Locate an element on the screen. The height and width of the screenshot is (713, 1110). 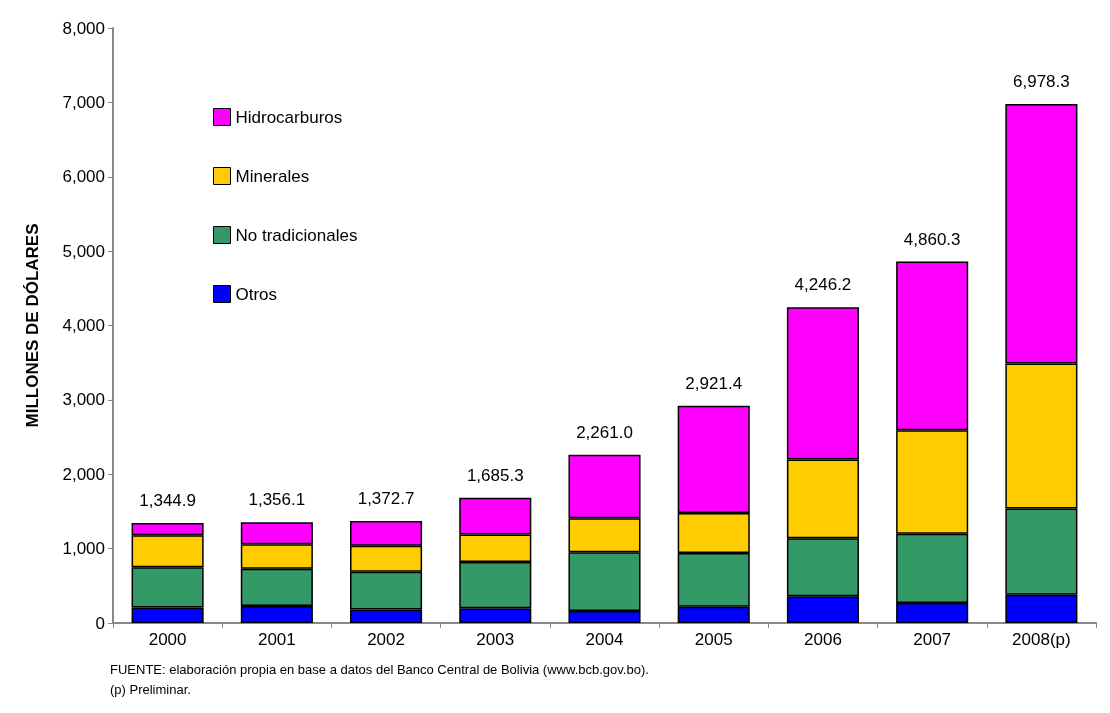
total-label: 4,246.2 is located at coordinates (823, 285).